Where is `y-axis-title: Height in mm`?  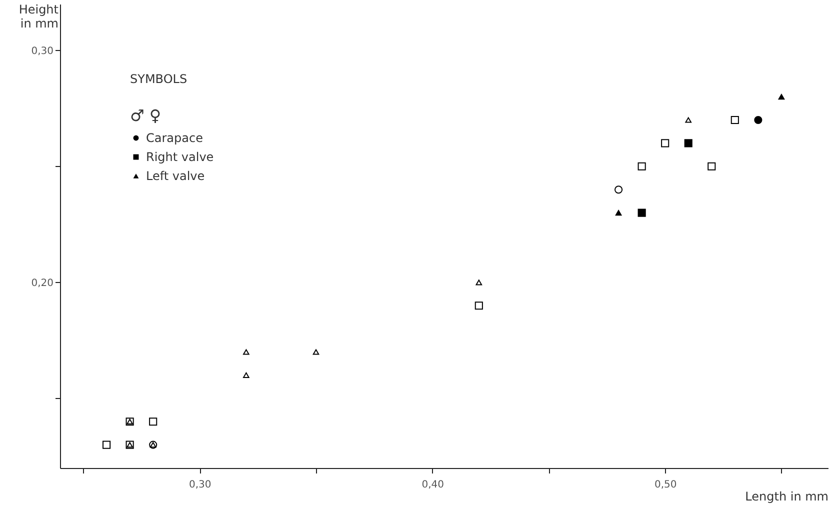
y-axis-title: Height in mm is located at coordinates (38, 16).